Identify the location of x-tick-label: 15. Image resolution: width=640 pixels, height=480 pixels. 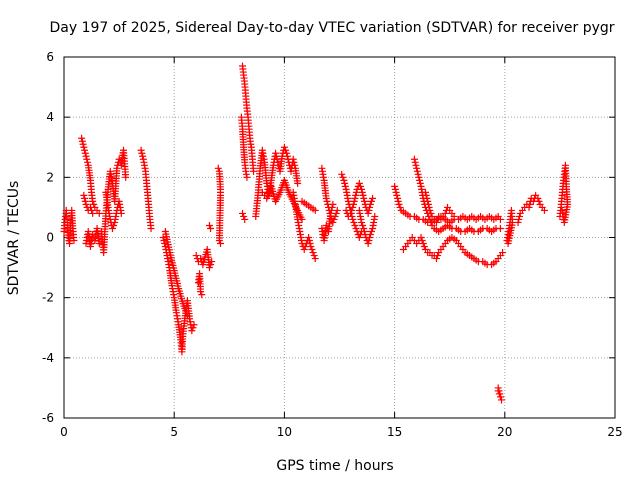
(394, 432).